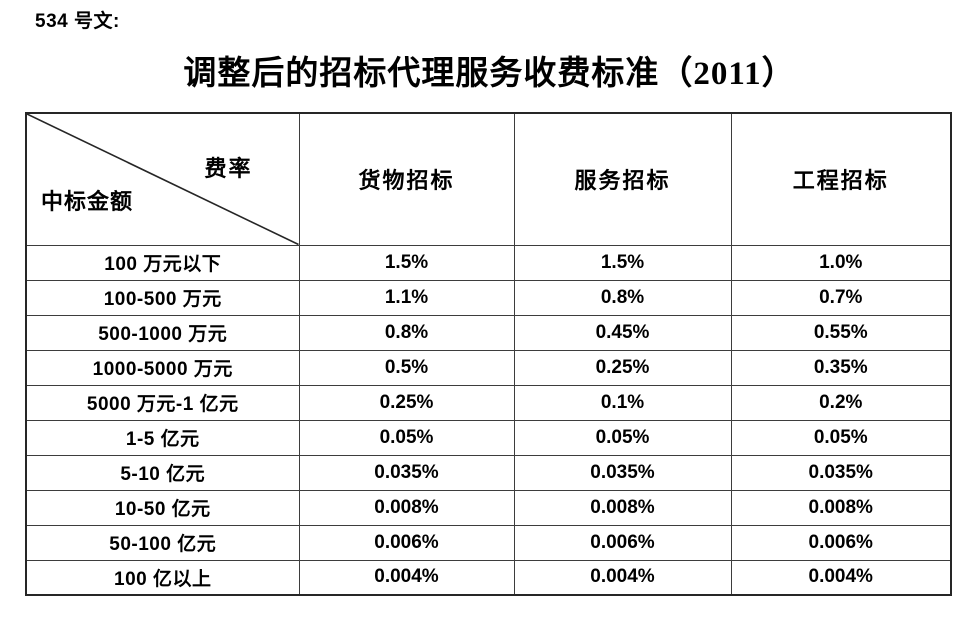 Image resolution: width=979 pixels, height=629 pixels. I want to click on rate-value: 1.0%, so click(841, 262).